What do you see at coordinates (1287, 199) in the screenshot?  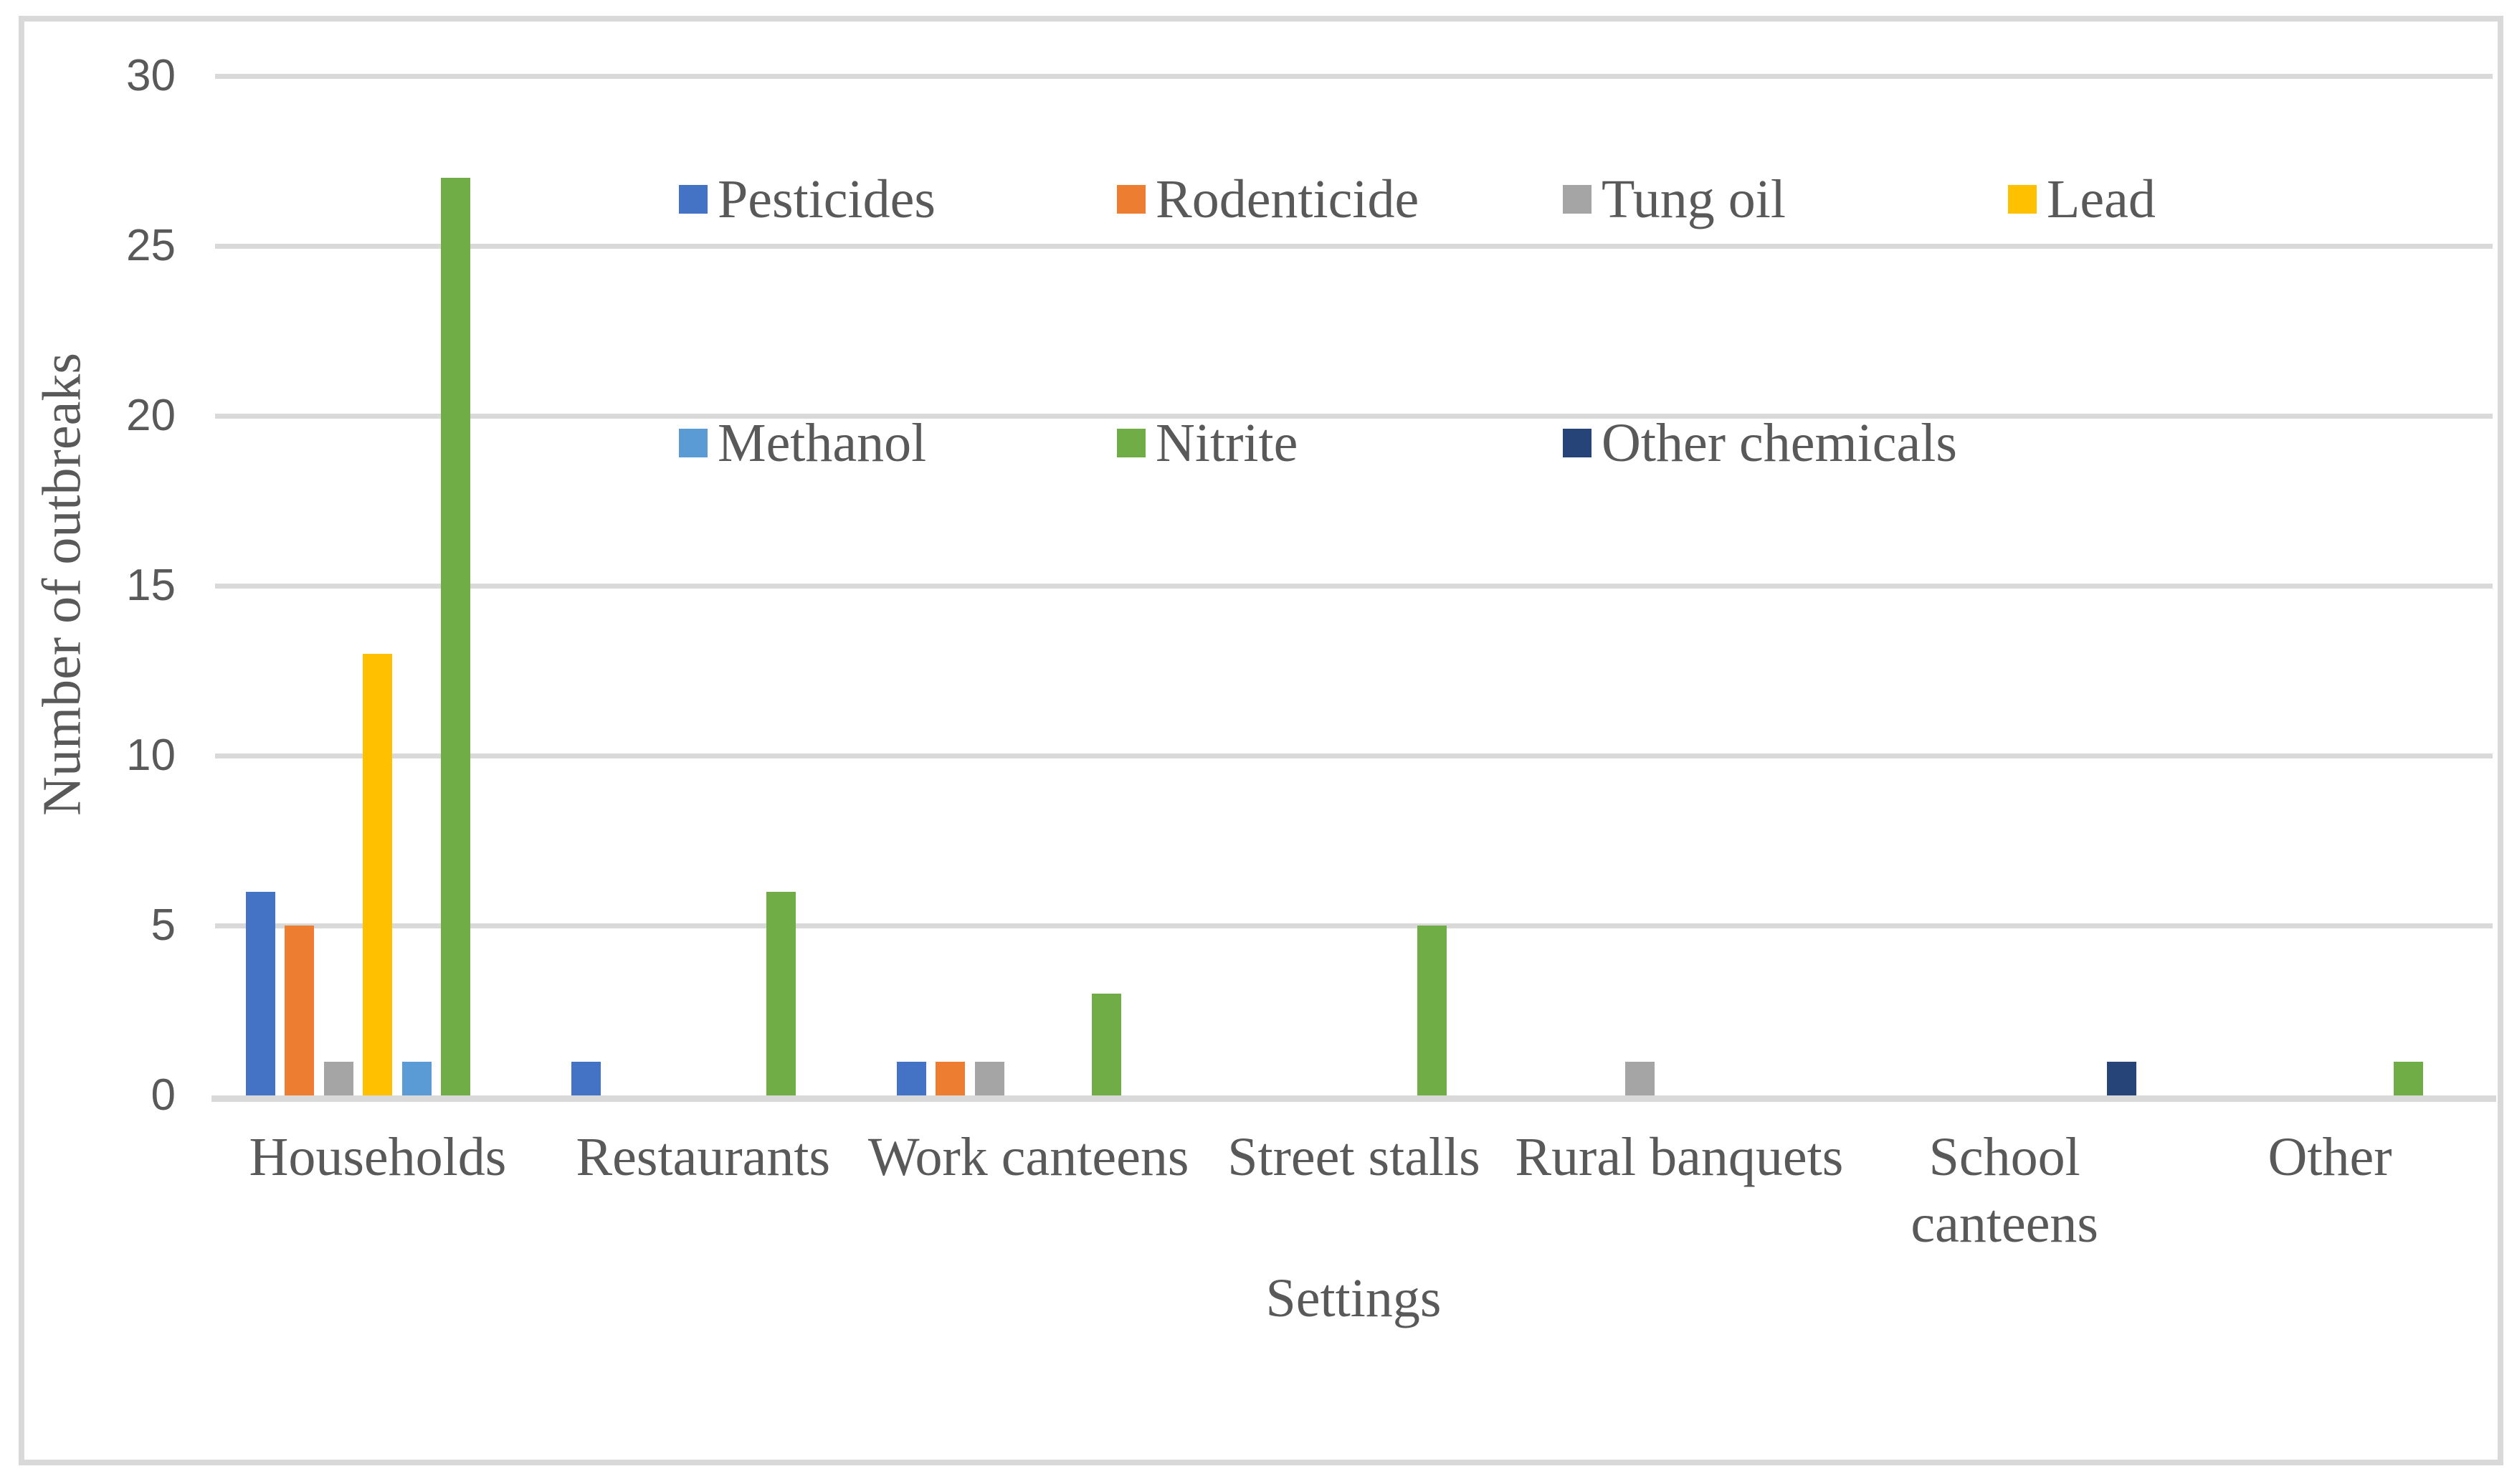 I see `legend-label-rodenticide: Rodenticide` at bounding box center [1287, 199].